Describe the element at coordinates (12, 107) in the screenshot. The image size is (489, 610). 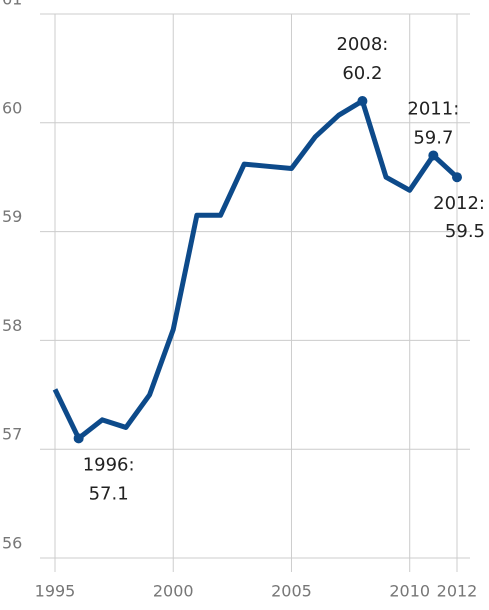
I see `y-tick-label: 60` at that location.